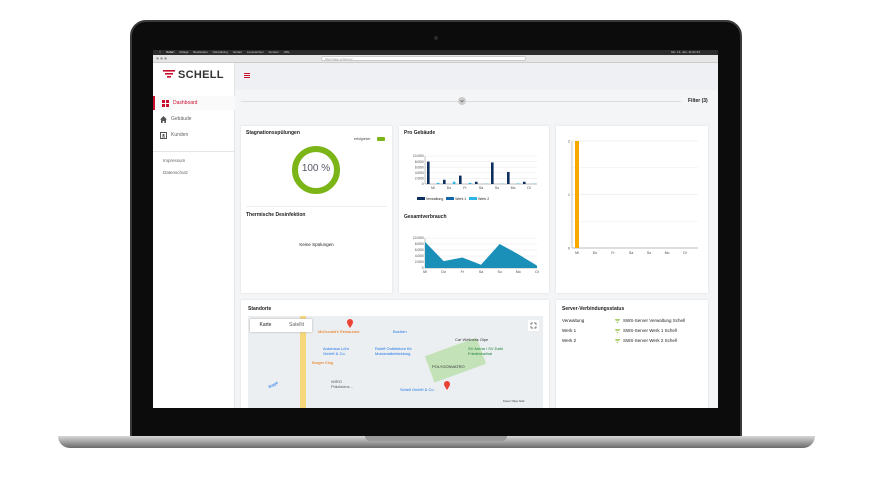 This screenshot has height=504, width=872. What do you see at coordinates (481, 188) in the screenshot?
I see `x-tick-label: Sa` at bounding box center [481, 188].